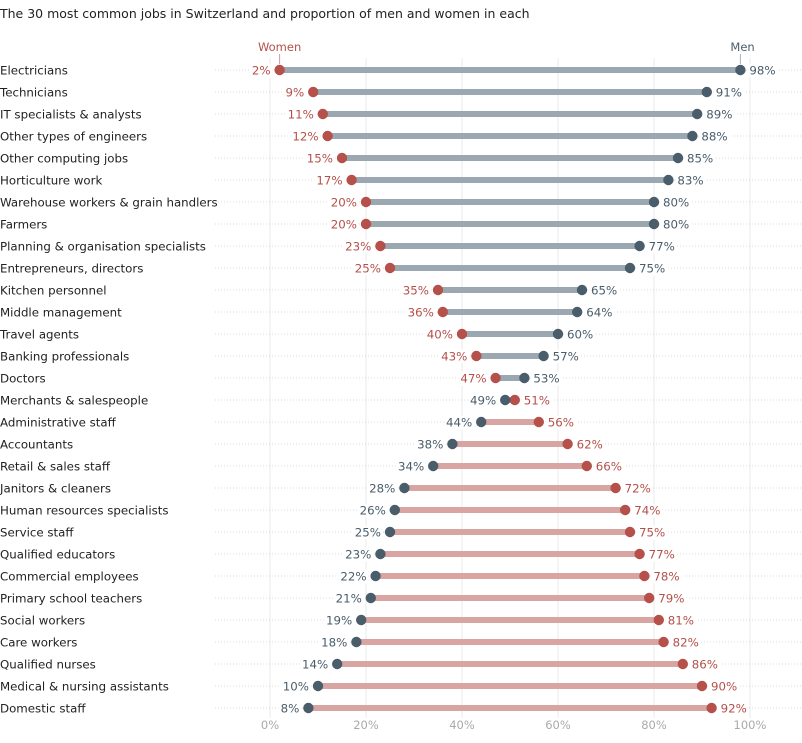  Describe the element at coordinates (366, 725) in the screenshot. I see `x-tick-label: 20%` at that location.